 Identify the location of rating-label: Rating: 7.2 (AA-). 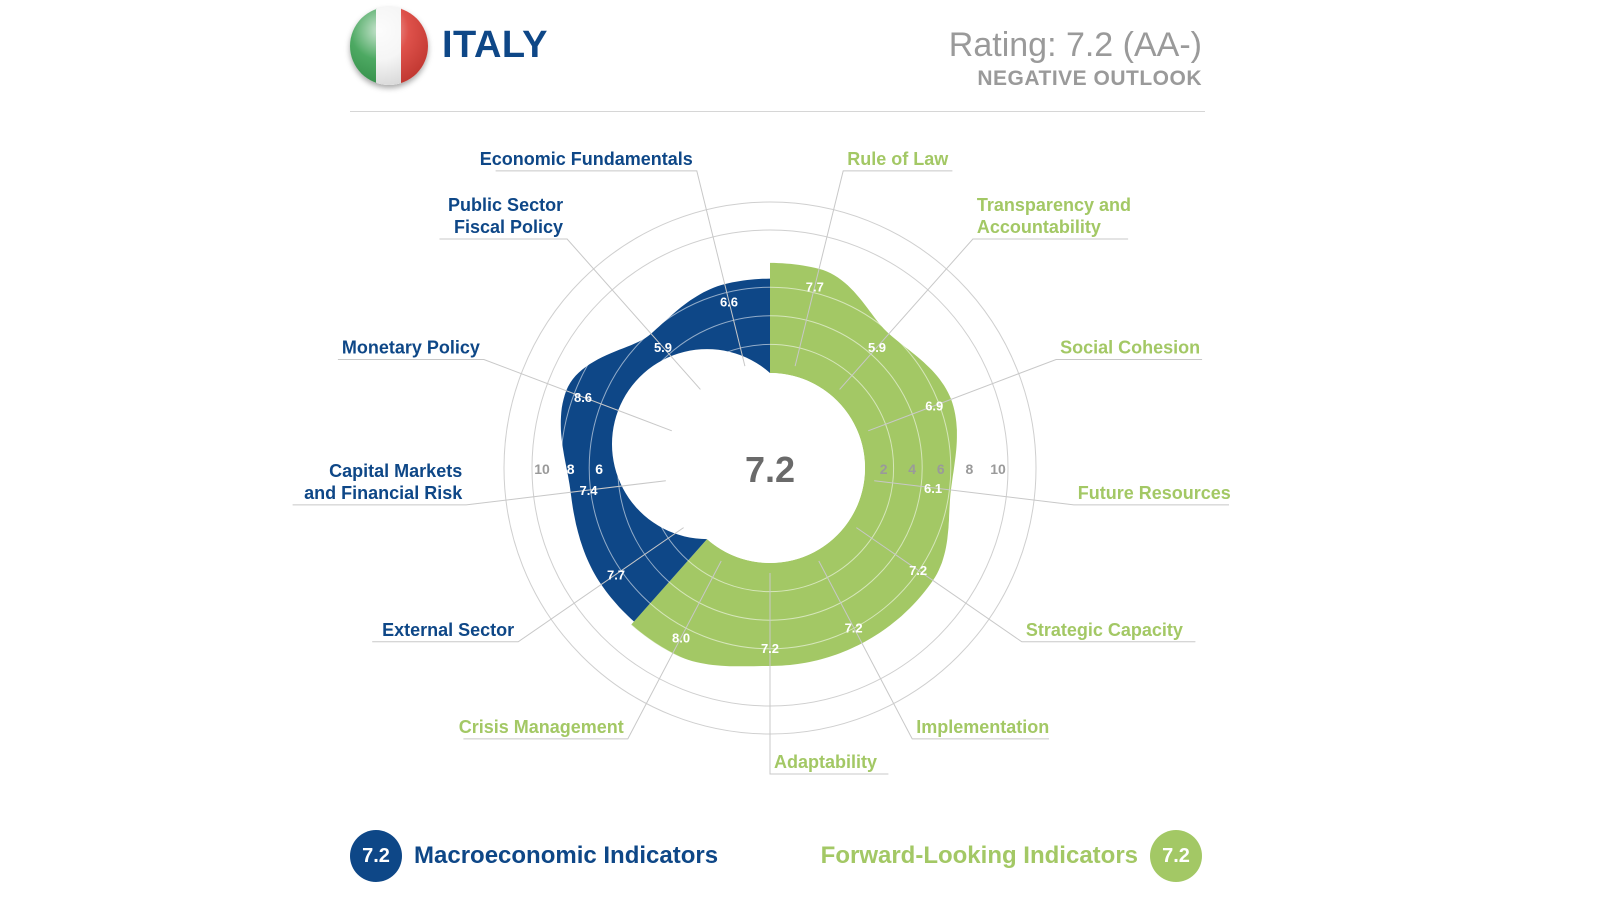
(1075, 45).